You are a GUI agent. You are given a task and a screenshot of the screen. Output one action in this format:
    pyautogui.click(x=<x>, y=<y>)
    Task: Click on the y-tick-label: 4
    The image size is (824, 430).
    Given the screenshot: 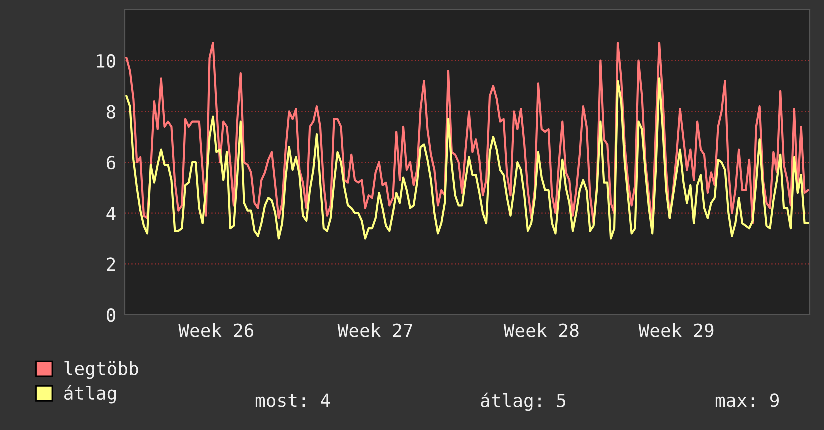 What is the action you would take?
    pyautogui.click(x=111, y=213)
    